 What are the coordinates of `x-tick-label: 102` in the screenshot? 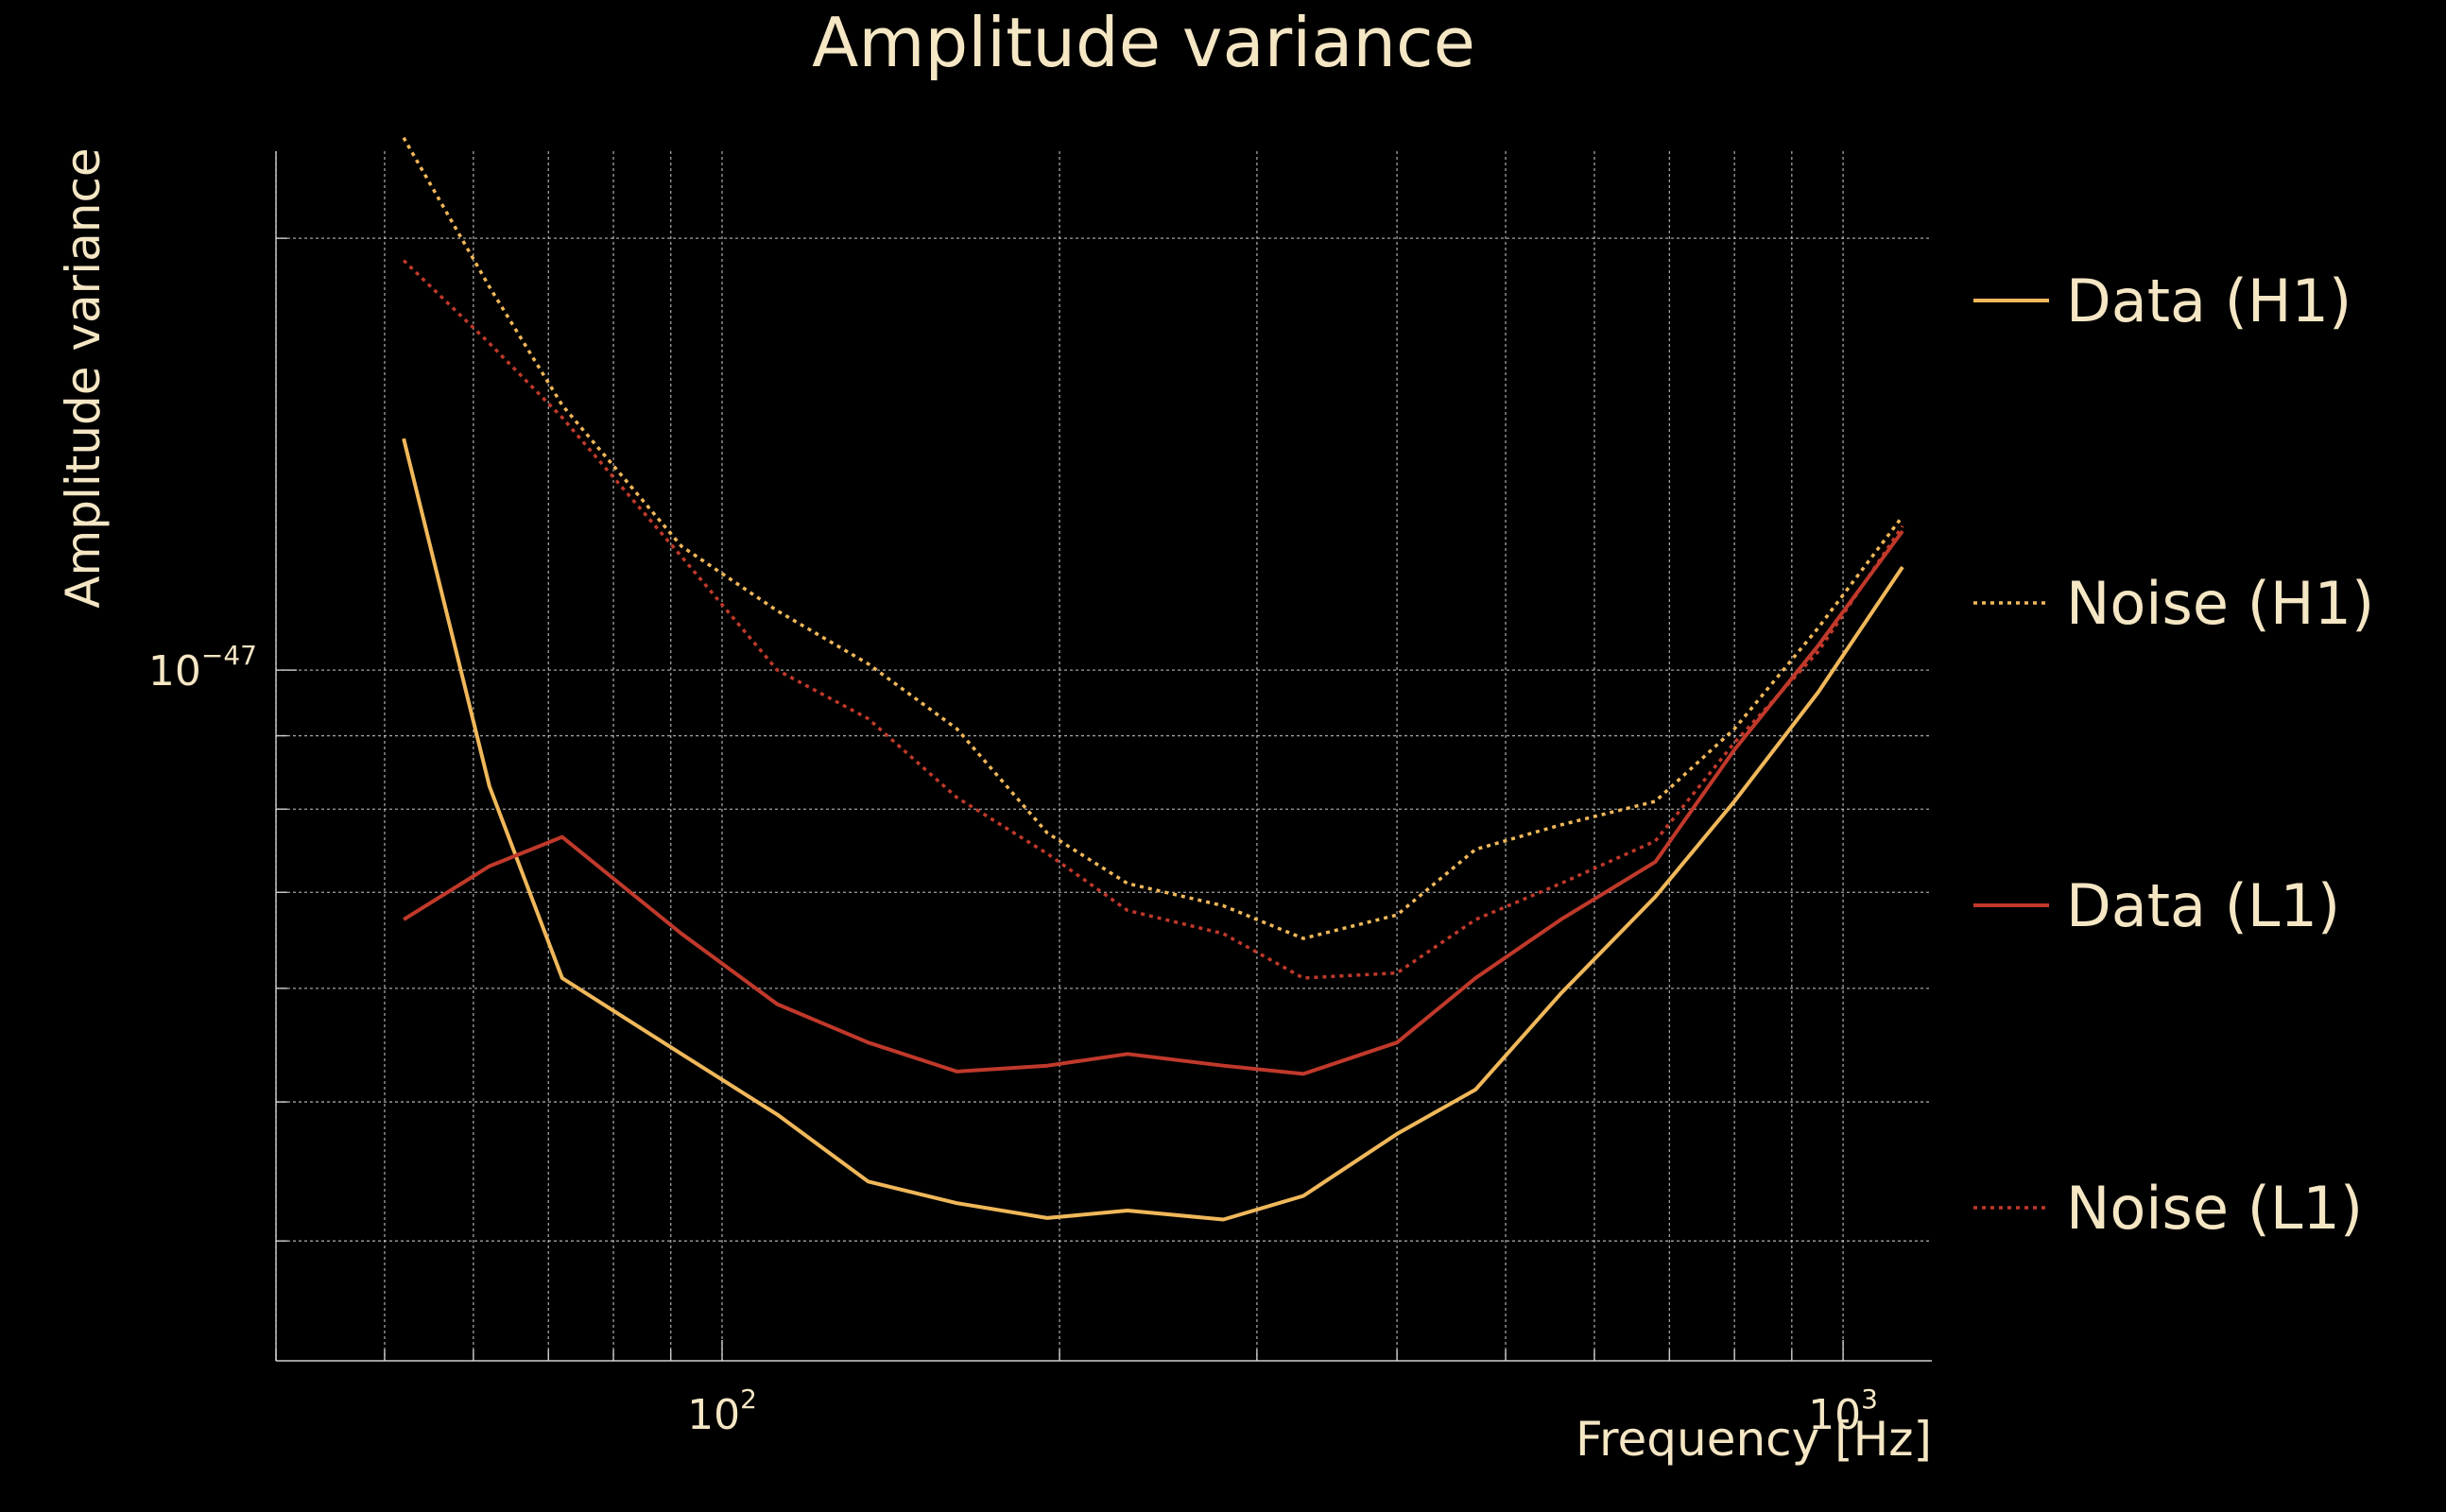 It's located at (722, 1411).